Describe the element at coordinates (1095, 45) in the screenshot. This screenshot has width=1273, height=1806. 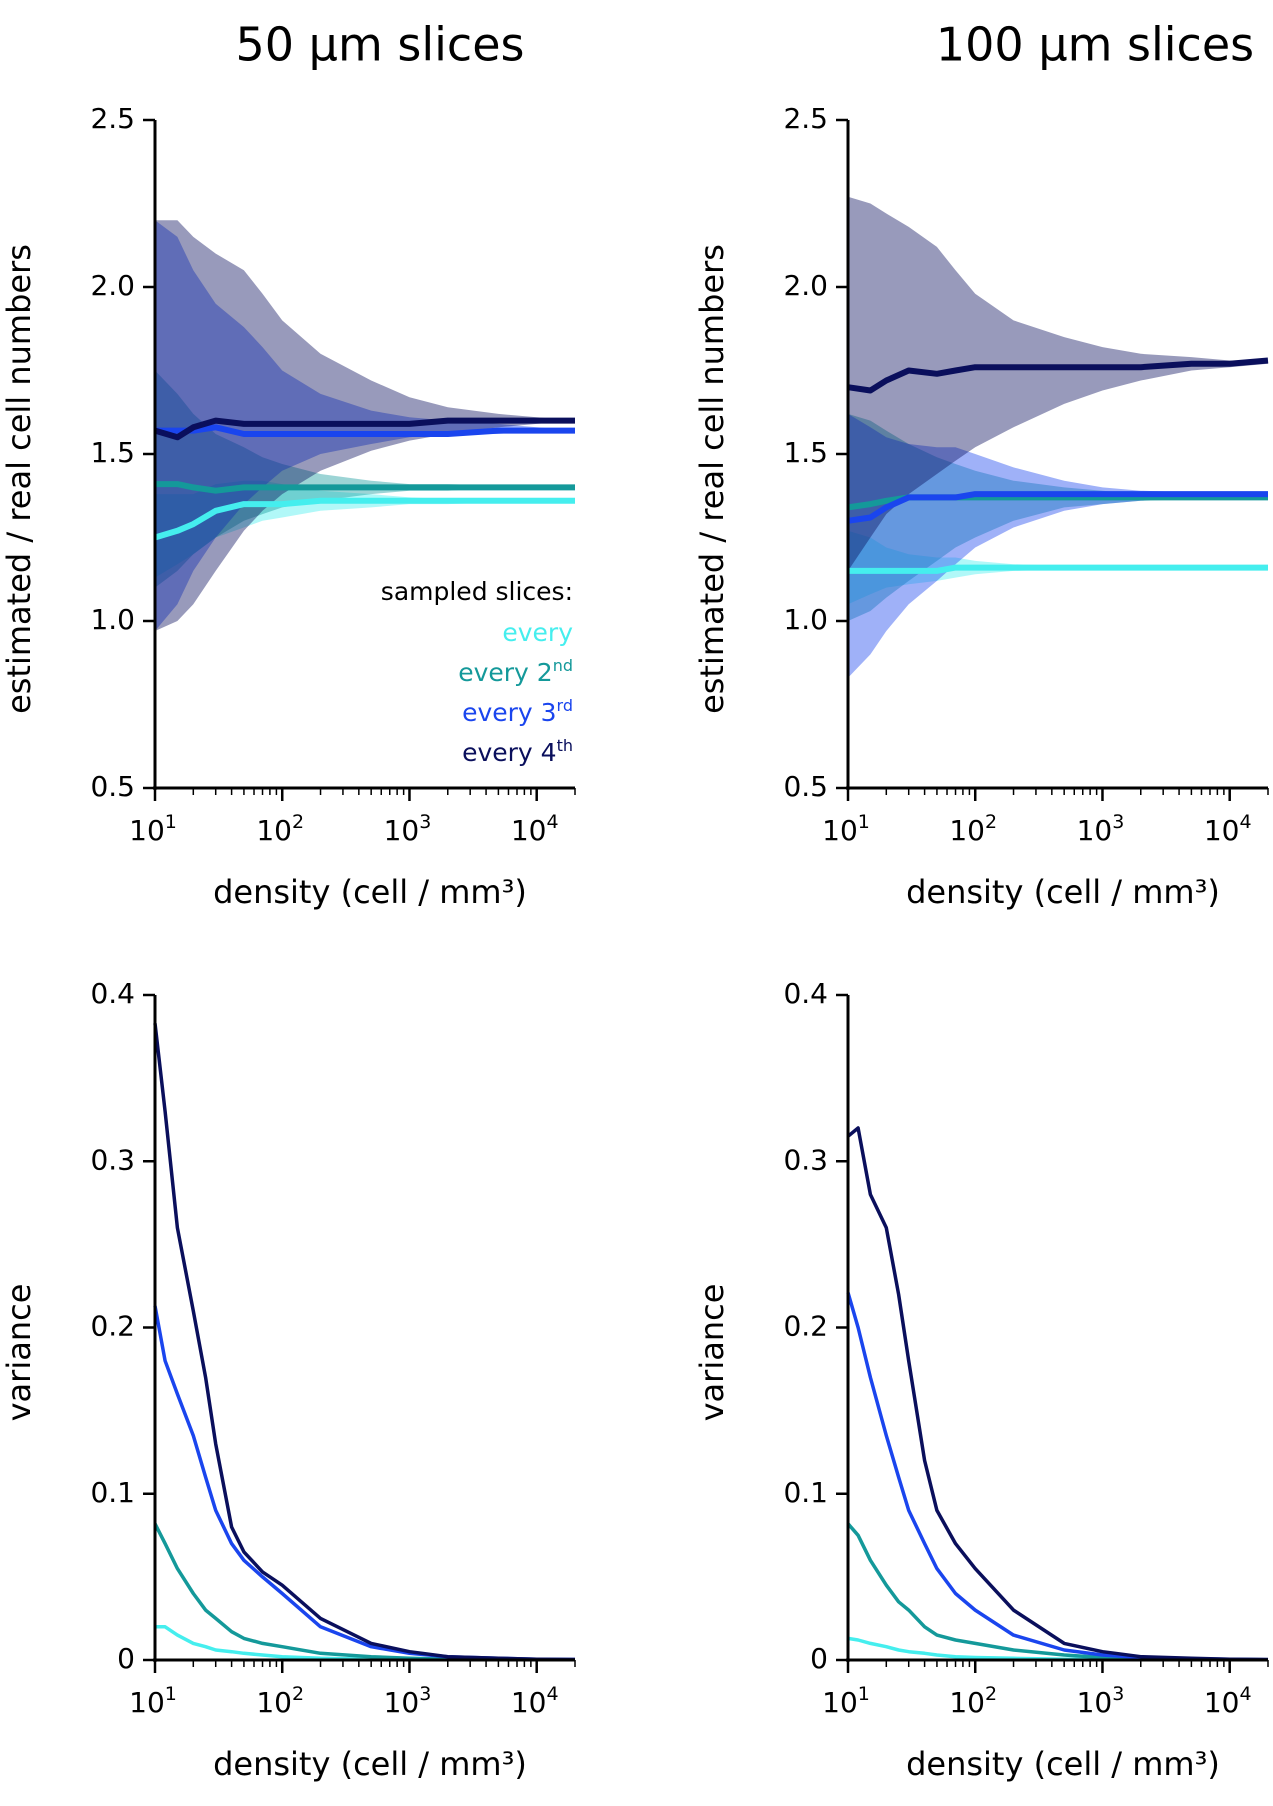
I see `panel-title: 100 µm slices` at that location.